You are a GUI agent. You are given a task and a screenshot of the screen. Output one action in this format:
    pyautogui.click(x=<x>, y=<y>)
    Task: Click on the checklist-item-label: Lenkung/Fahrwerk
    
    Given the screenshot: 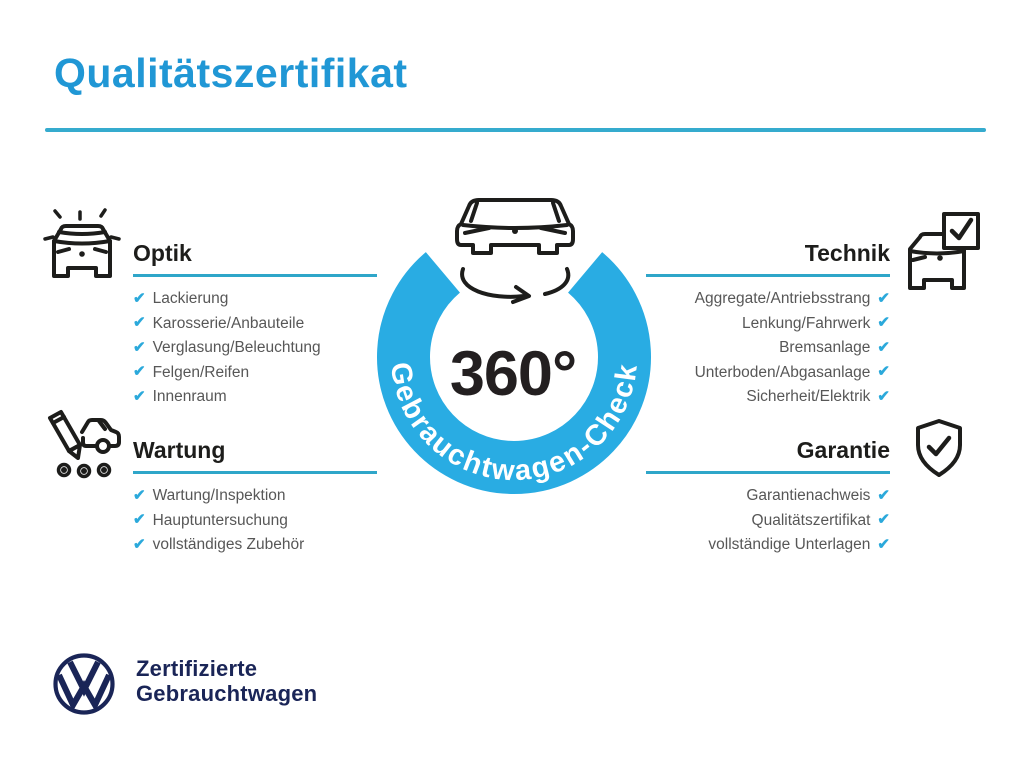 What is the action you would take?
    pyautogui.click(x=806, y=323)
    